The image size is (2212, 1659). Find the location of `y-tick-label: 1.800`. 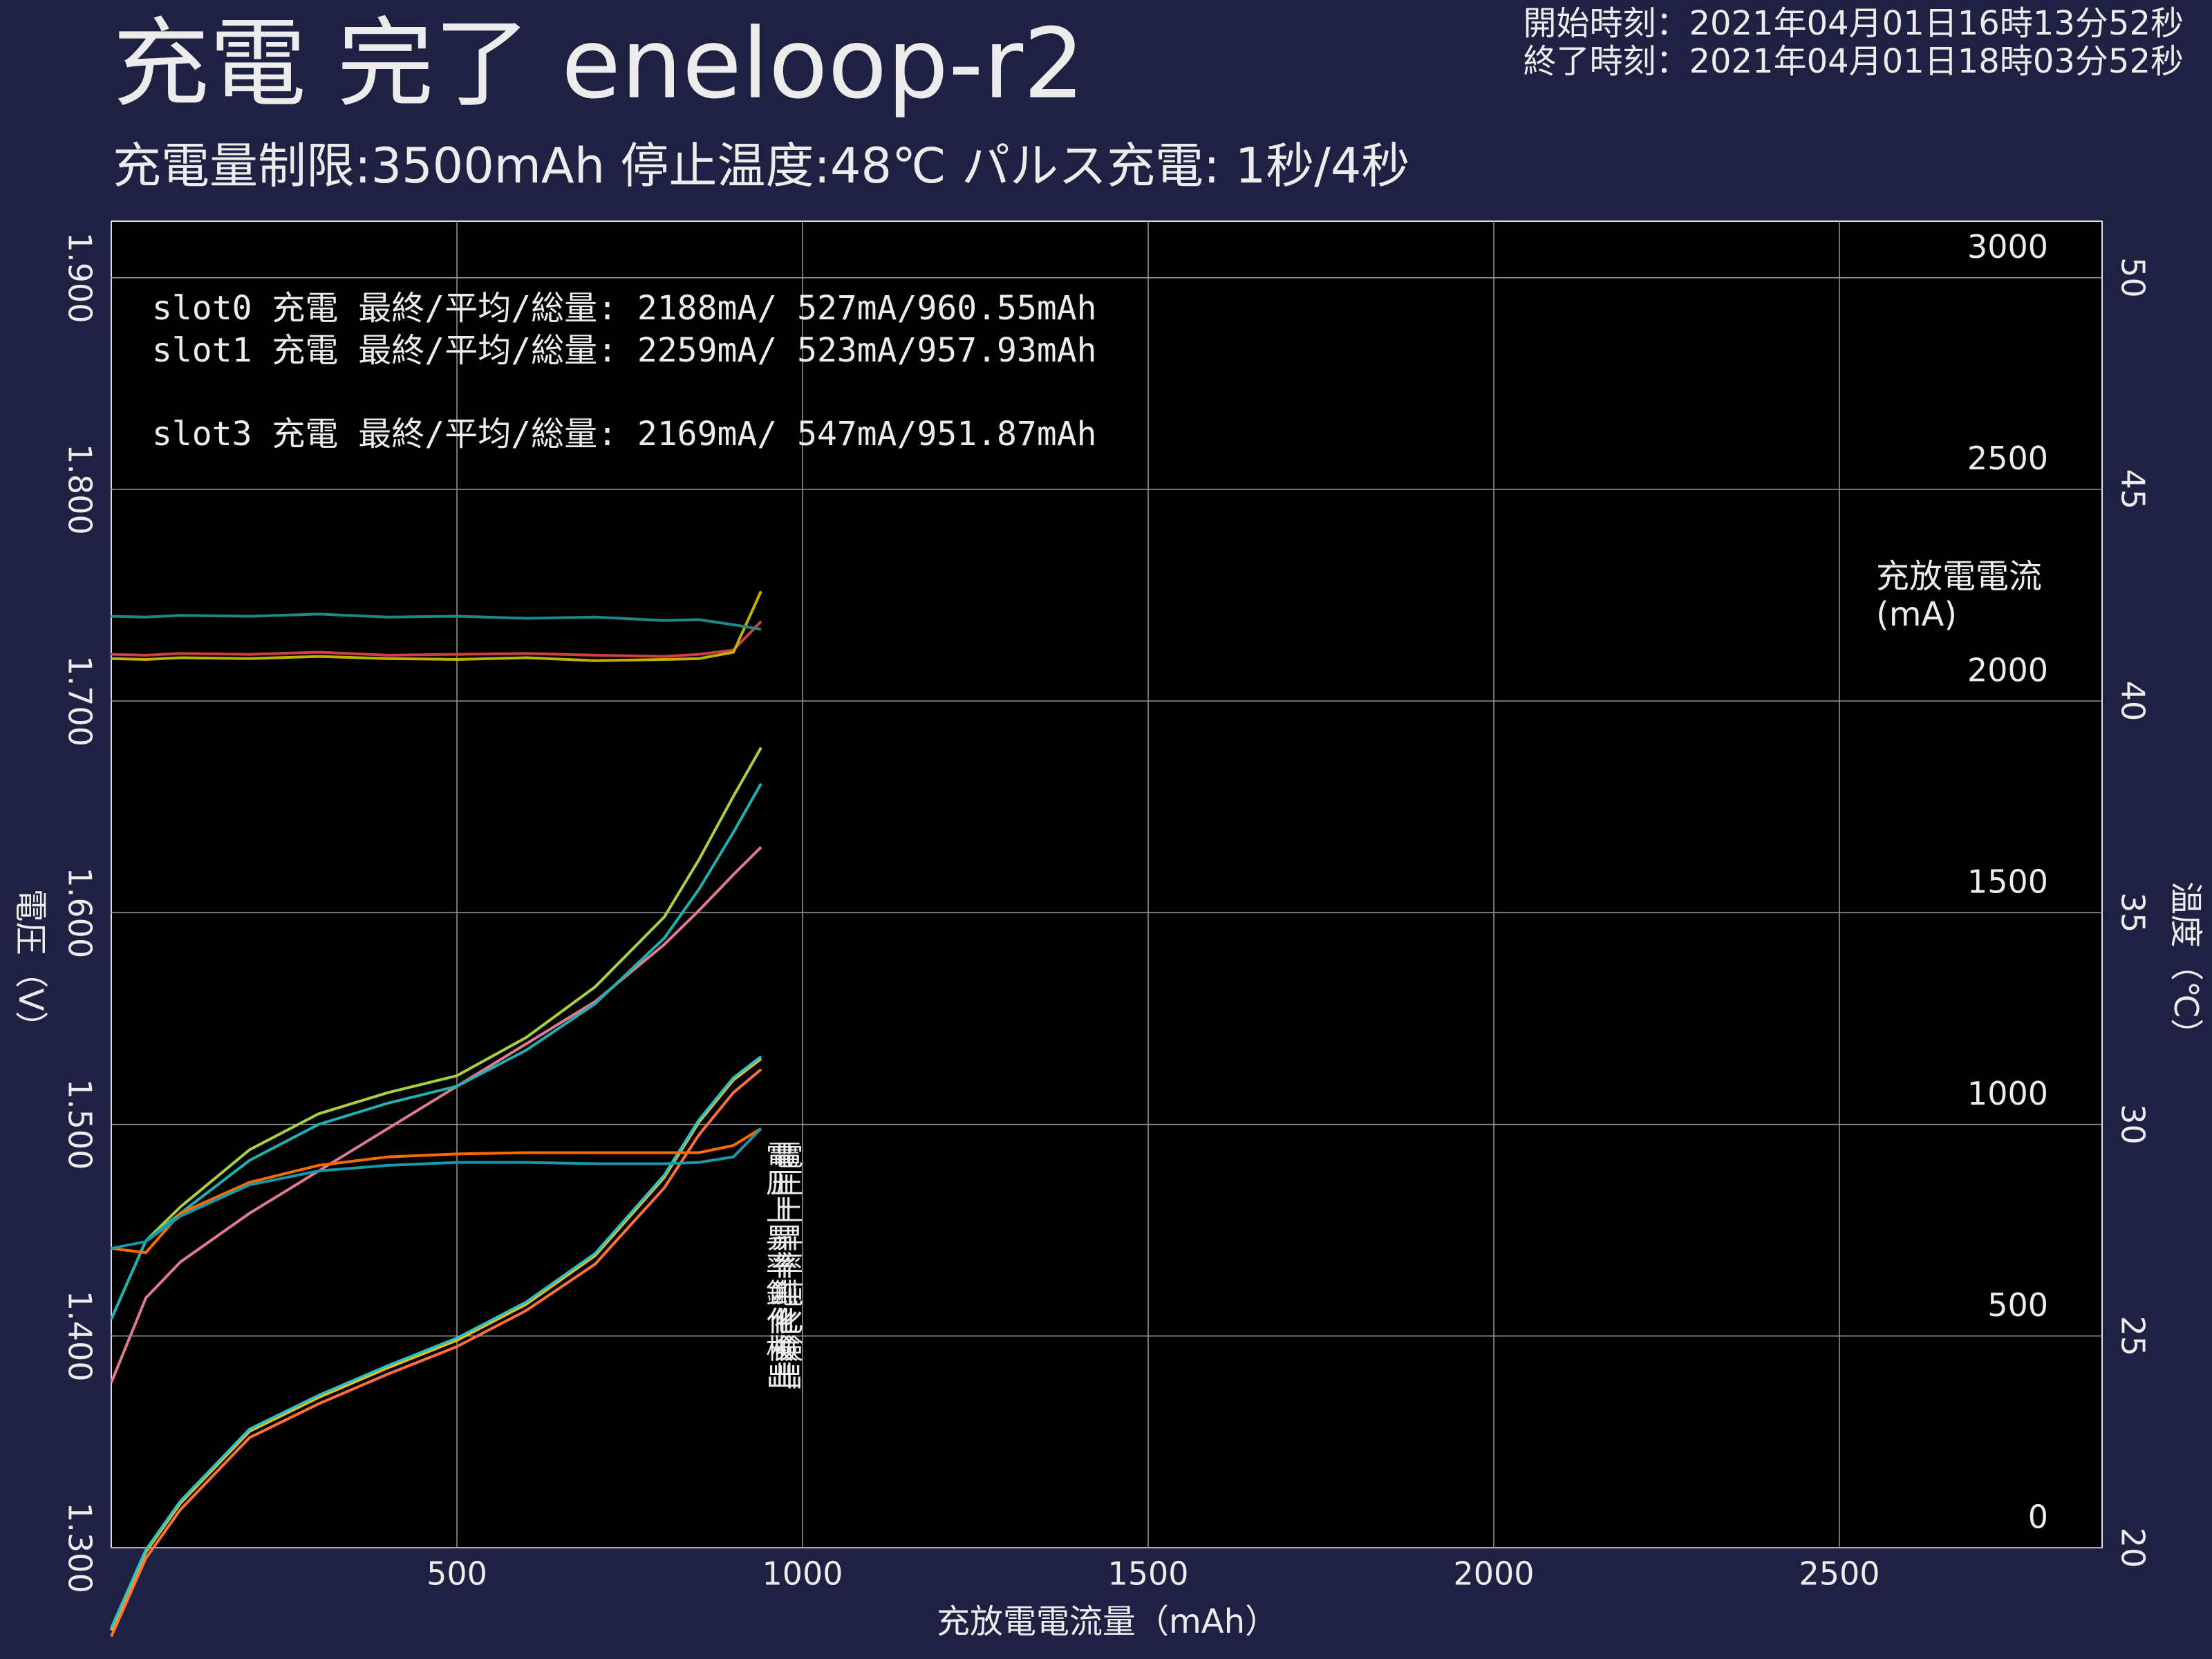

y-tick-label: 1.800 is located at coordinates (80, 489).